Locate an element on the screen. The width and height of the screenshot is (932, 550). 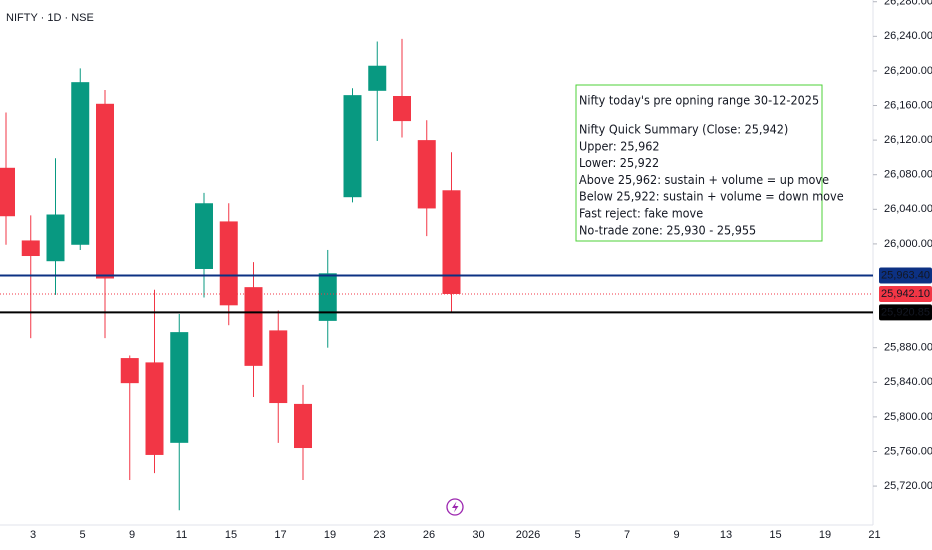
y-tick-label: 26,120.00 is located at coordinates (908, 140).